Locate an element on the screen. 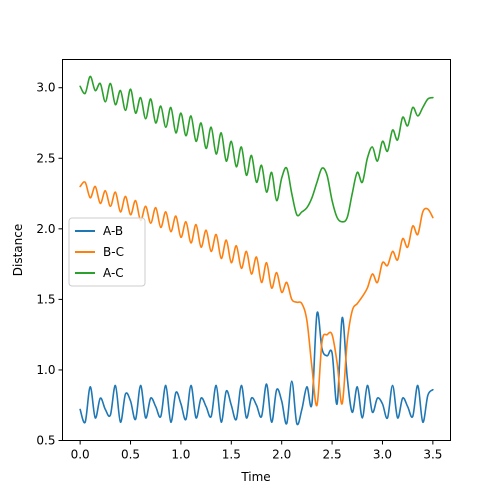 The width and height of the screenshot is (500, 496). x-tick-label: 1.5 is located at coordinates (231, 455).